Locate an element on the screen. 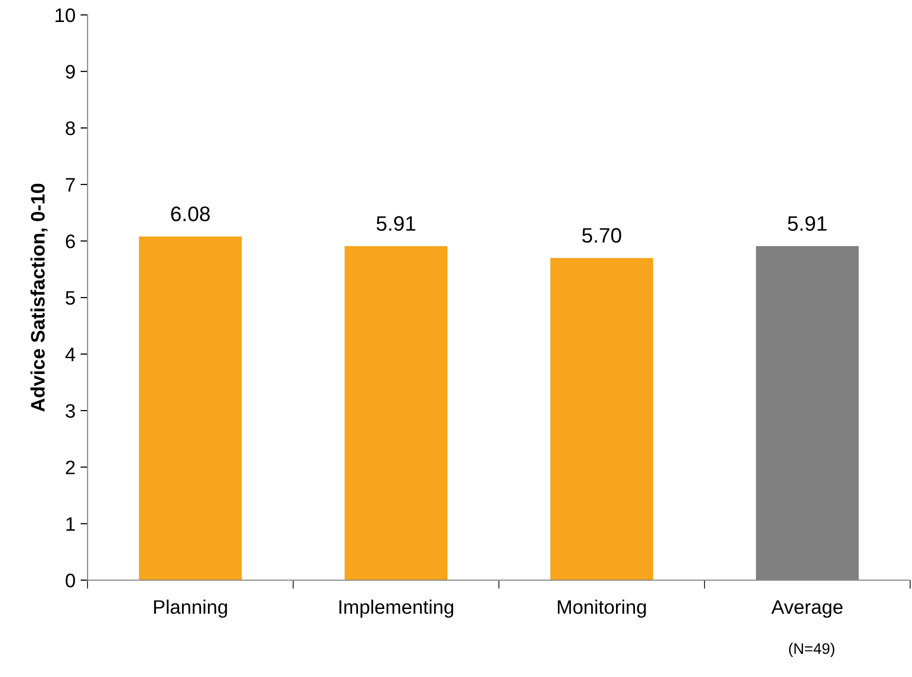 This screenshot has height=677, width=912. x-tick-label: Implementing is located at coordinates (396, 609).